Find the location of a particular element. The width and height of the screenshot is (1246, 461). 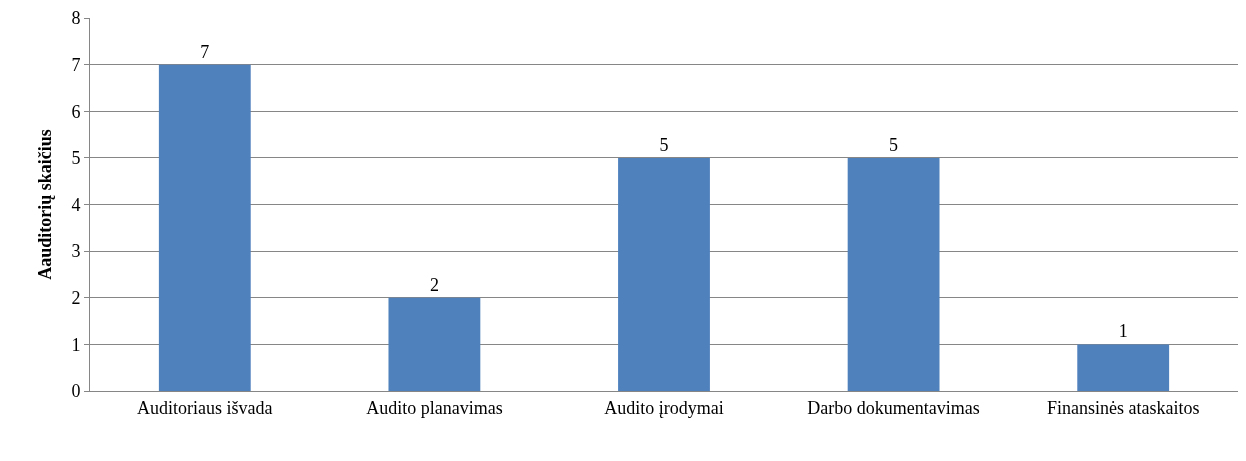

y-tick-label: 7 is located at coordinates (76, 64).